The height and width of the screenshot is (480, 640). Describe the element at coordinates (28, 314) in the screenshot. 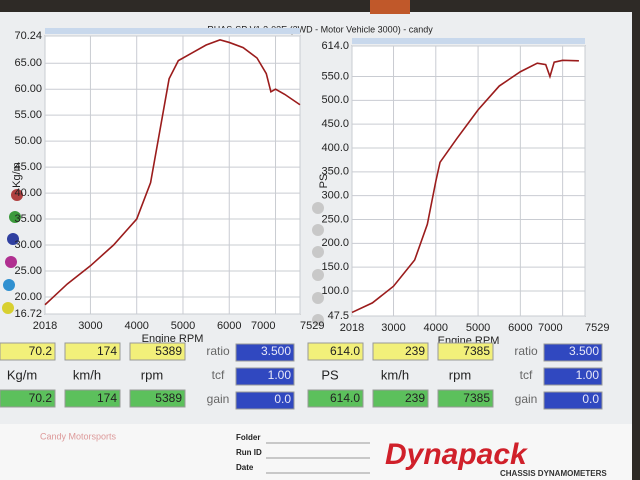

I see `y-tick-label: 16.72` at that location.